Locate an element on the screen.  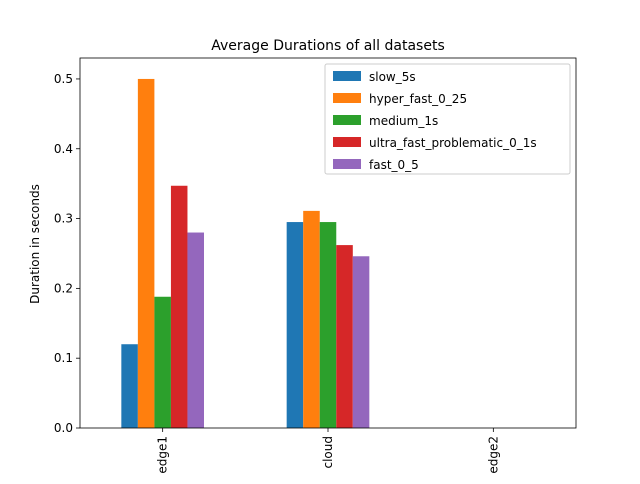
legend-box is located at coordinates (447, 119).